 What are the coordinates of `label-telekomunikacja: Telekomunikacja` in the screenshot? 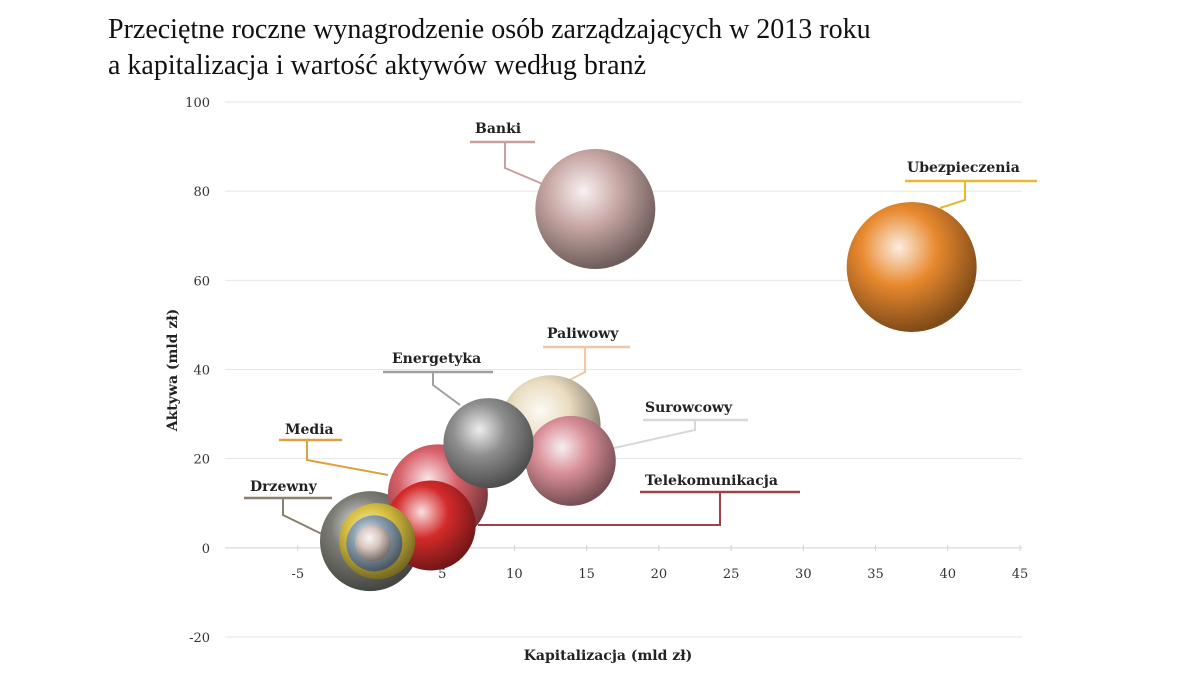 It's located at (711, 481).